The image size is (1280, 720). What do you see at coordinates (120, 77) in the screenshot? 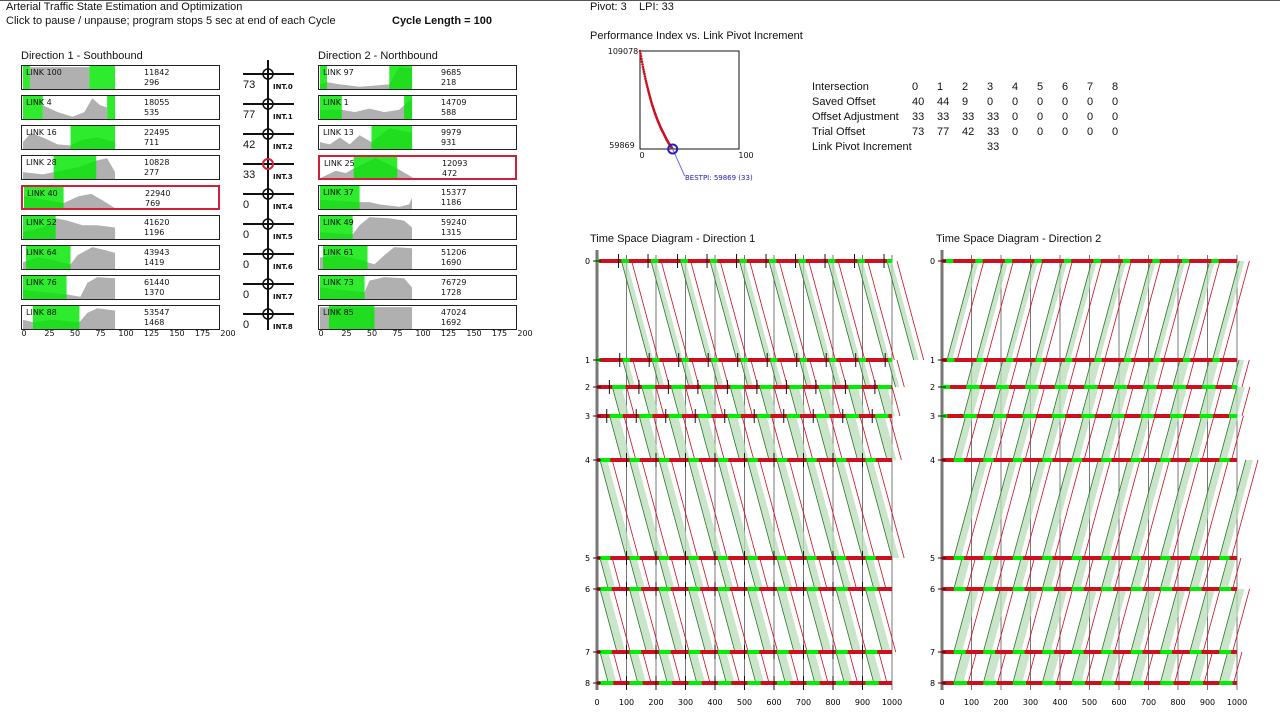
I see `link-box: LINK 100 11842 296` at bounding box center [120, 77].